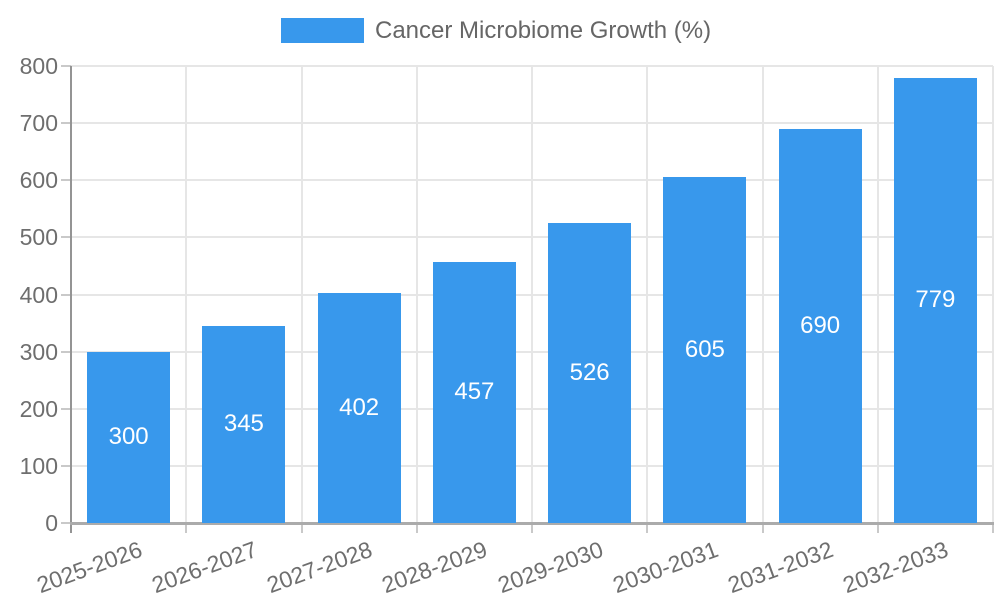  What do you see at coordinates (895, 567) in the screenshot?
I see `x-tick-label-2032-2033: 2032-2033` at bounding box center [895, 567].